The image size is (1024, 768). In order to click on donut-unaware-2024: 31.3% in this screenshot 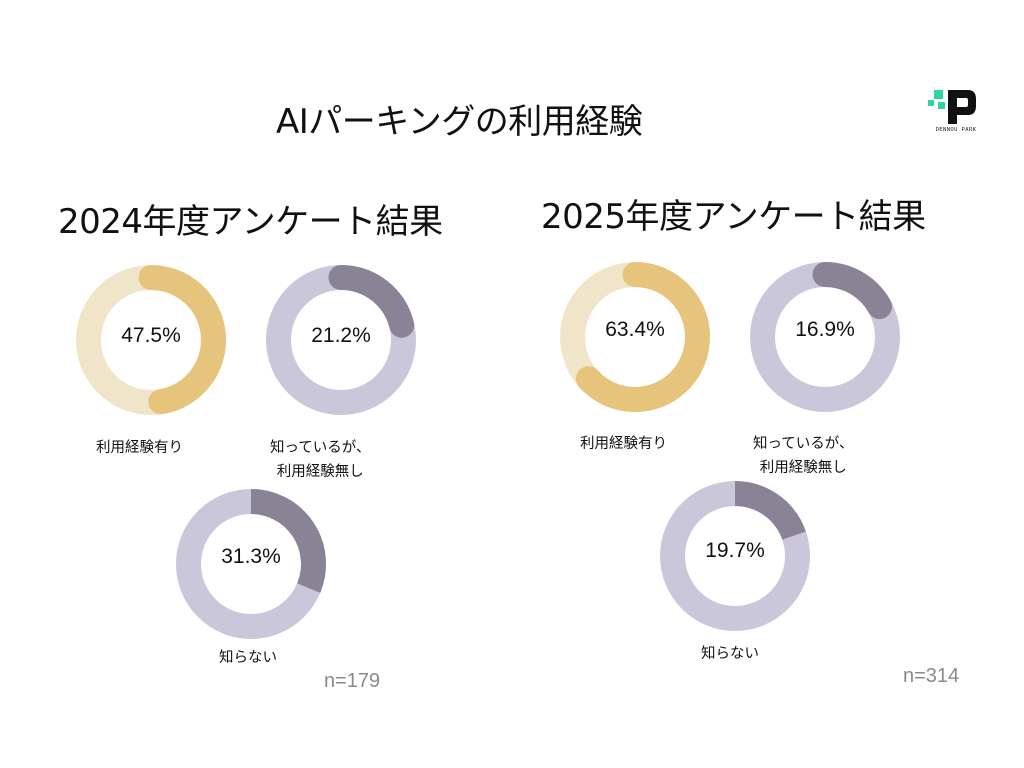, I will do `click(251, 564)`.